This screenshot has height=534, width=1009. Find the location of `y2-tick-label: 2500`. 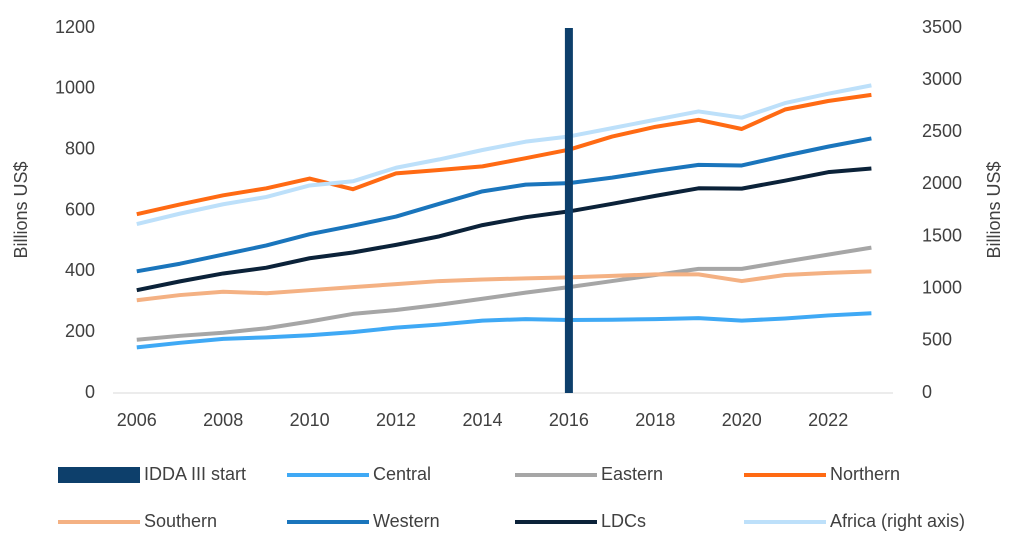

y2-tick-label: 2500 is located at coordinates (942, 131).